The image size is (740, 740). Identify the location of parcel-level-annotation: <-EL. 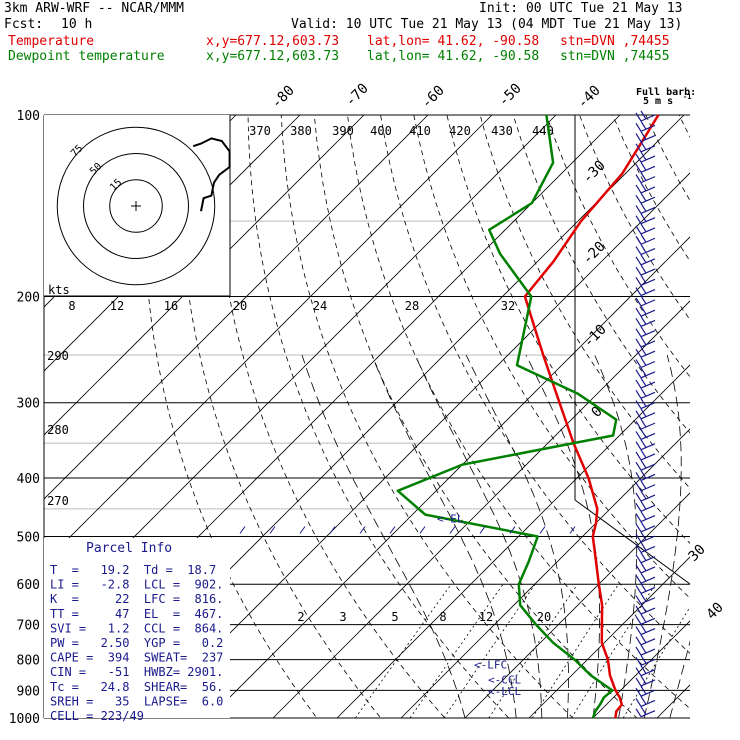
(450, 519).